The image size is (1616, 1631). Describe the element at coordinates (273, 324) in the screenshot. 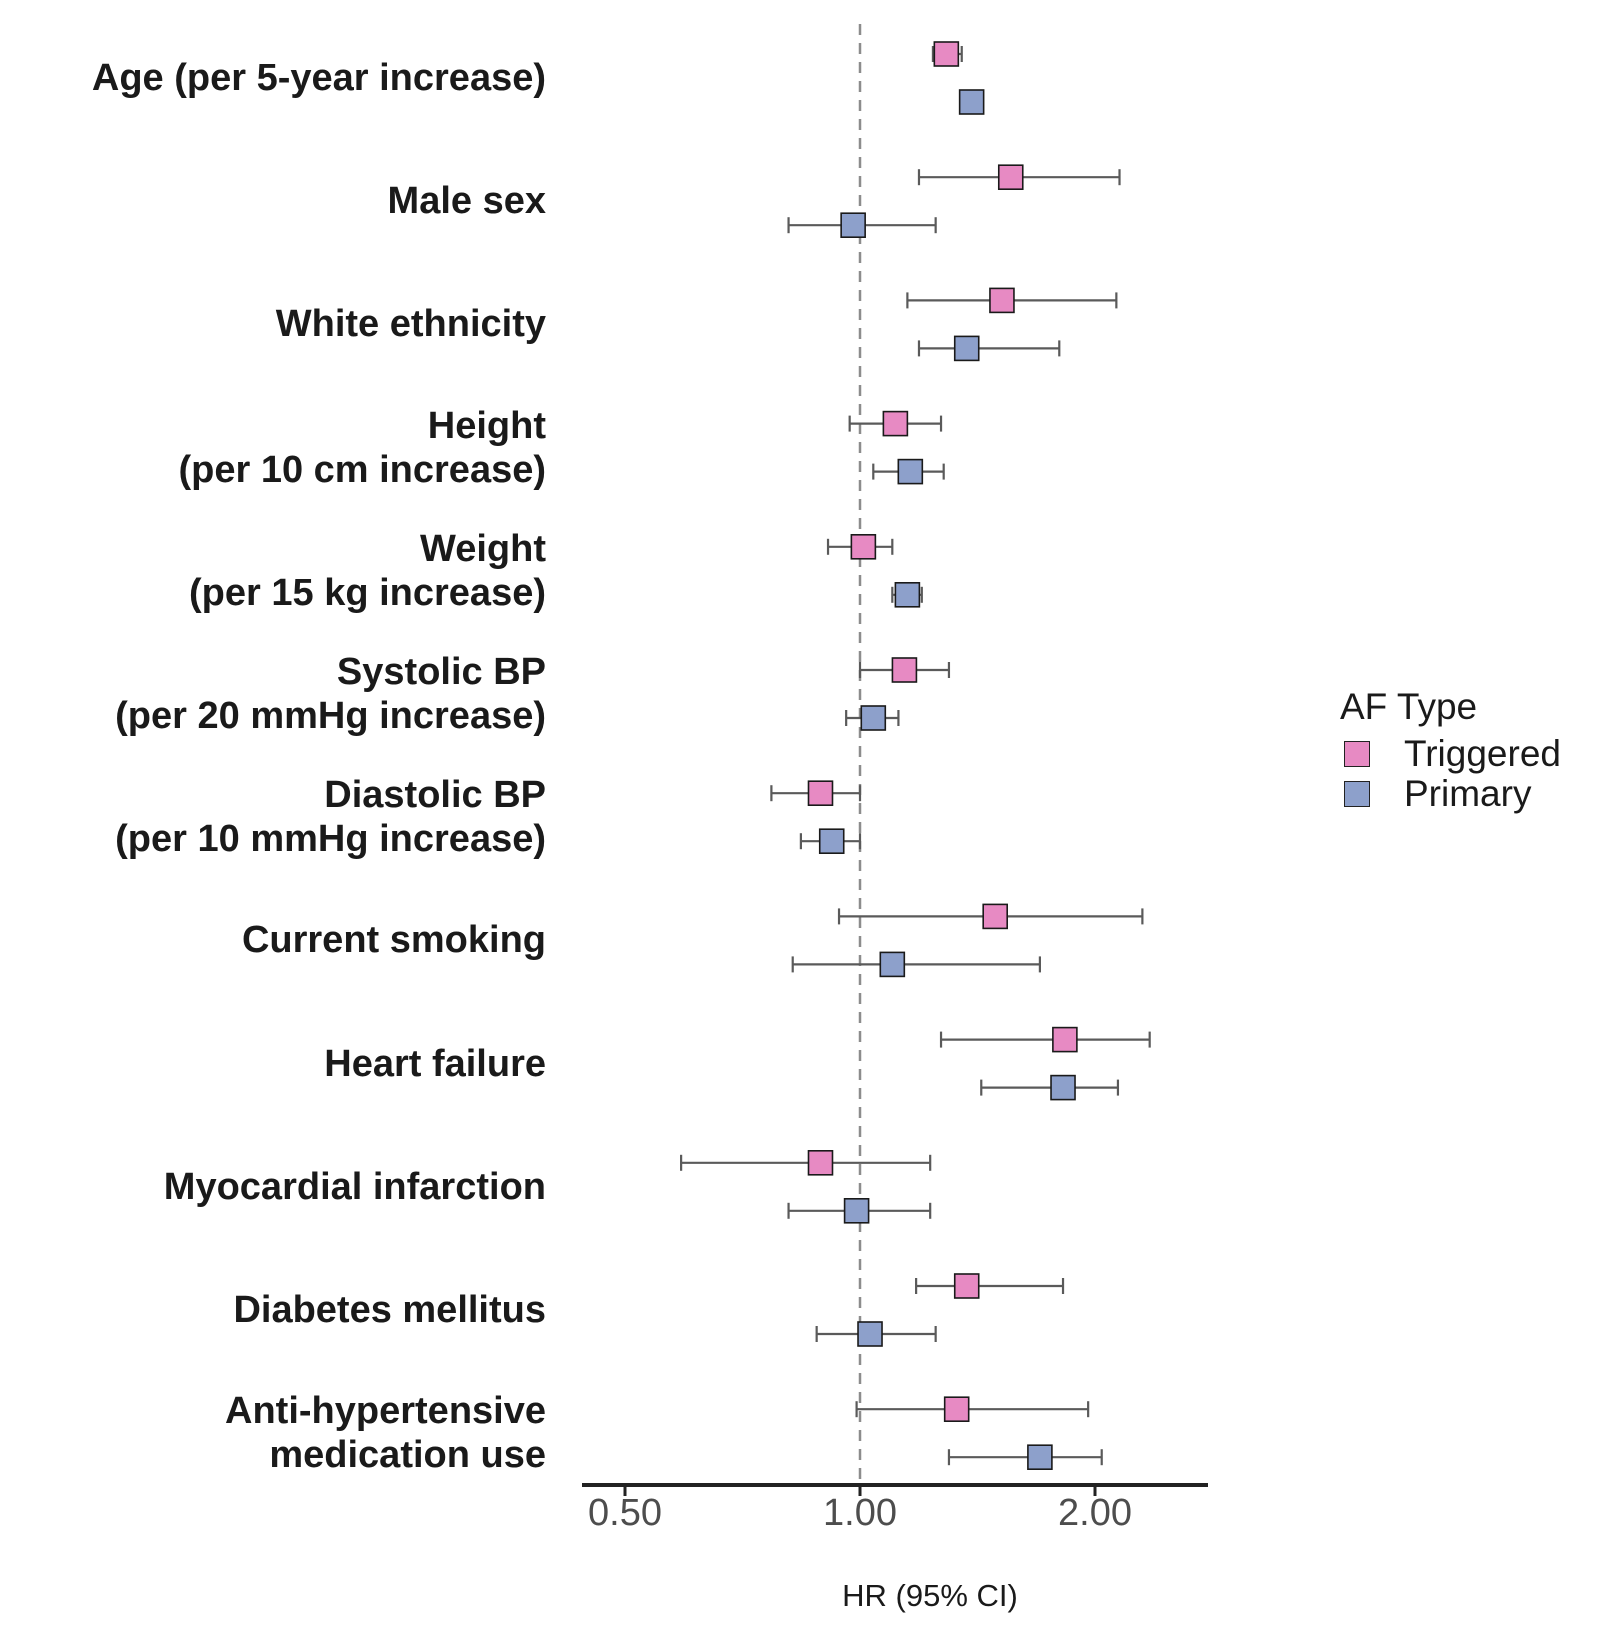

I see `row-label: White ethnicity` at that location.